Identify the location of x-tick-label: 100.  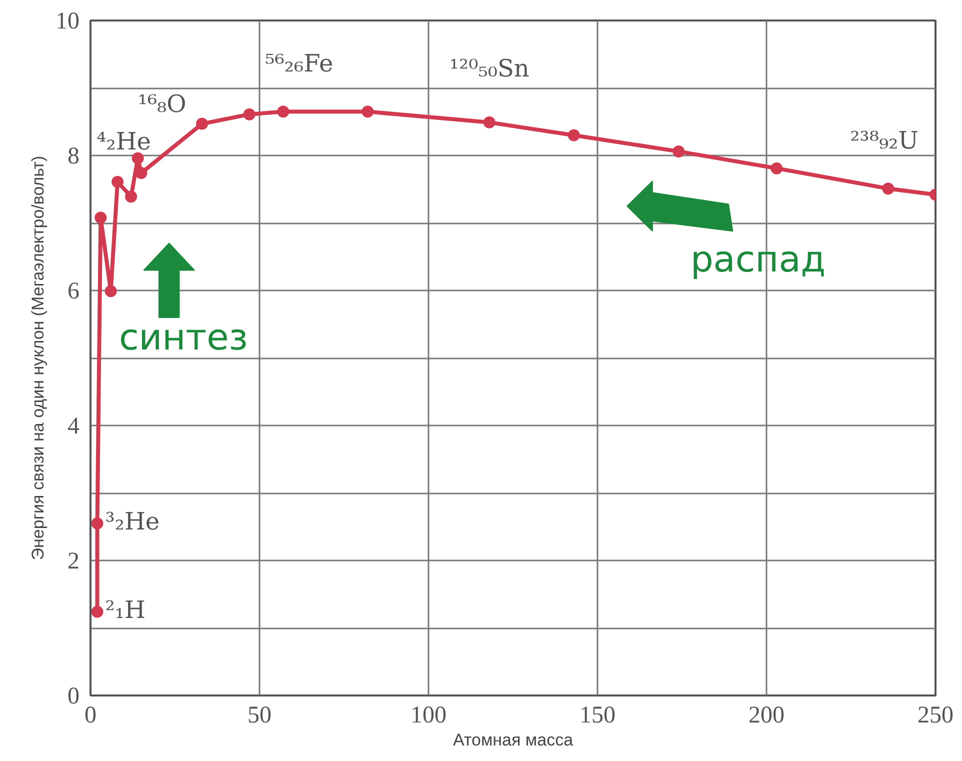
(428, 715).